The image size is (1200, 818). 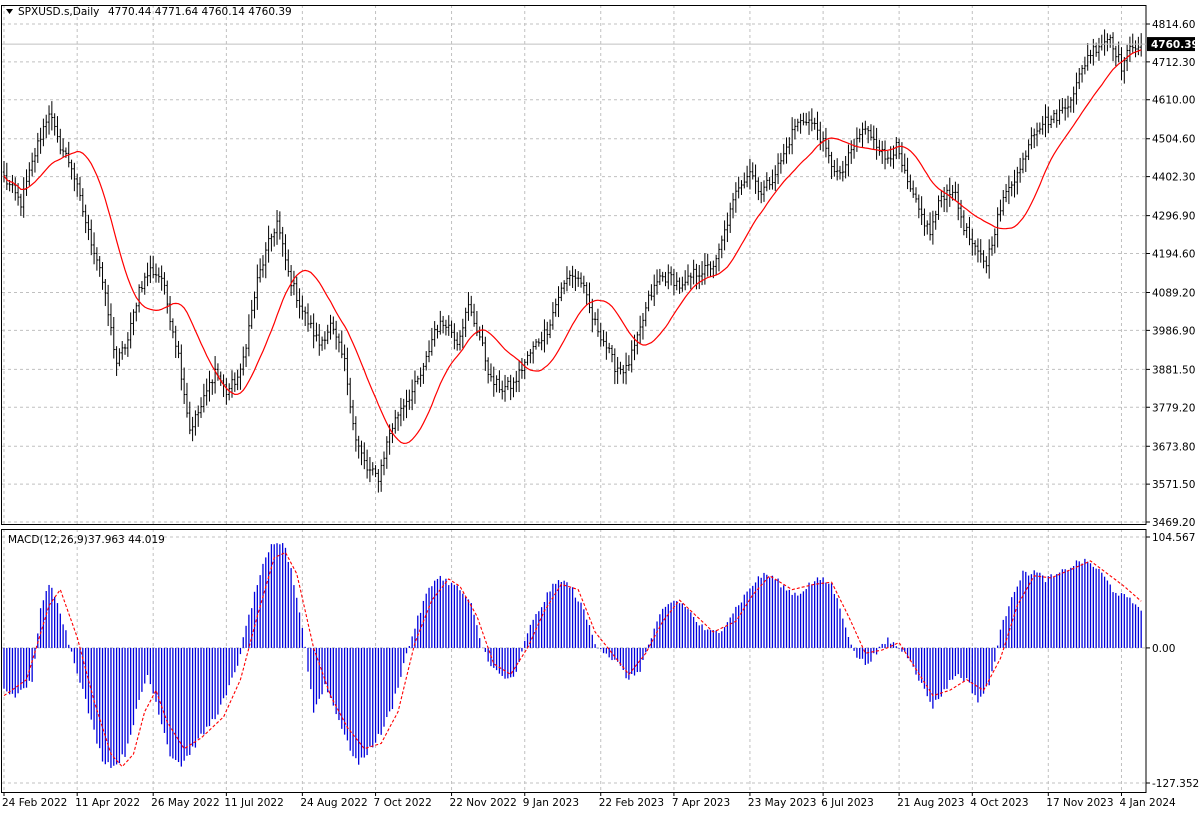 I want to click on current-price-marker: 4760.39, so click(x=600, y=44).